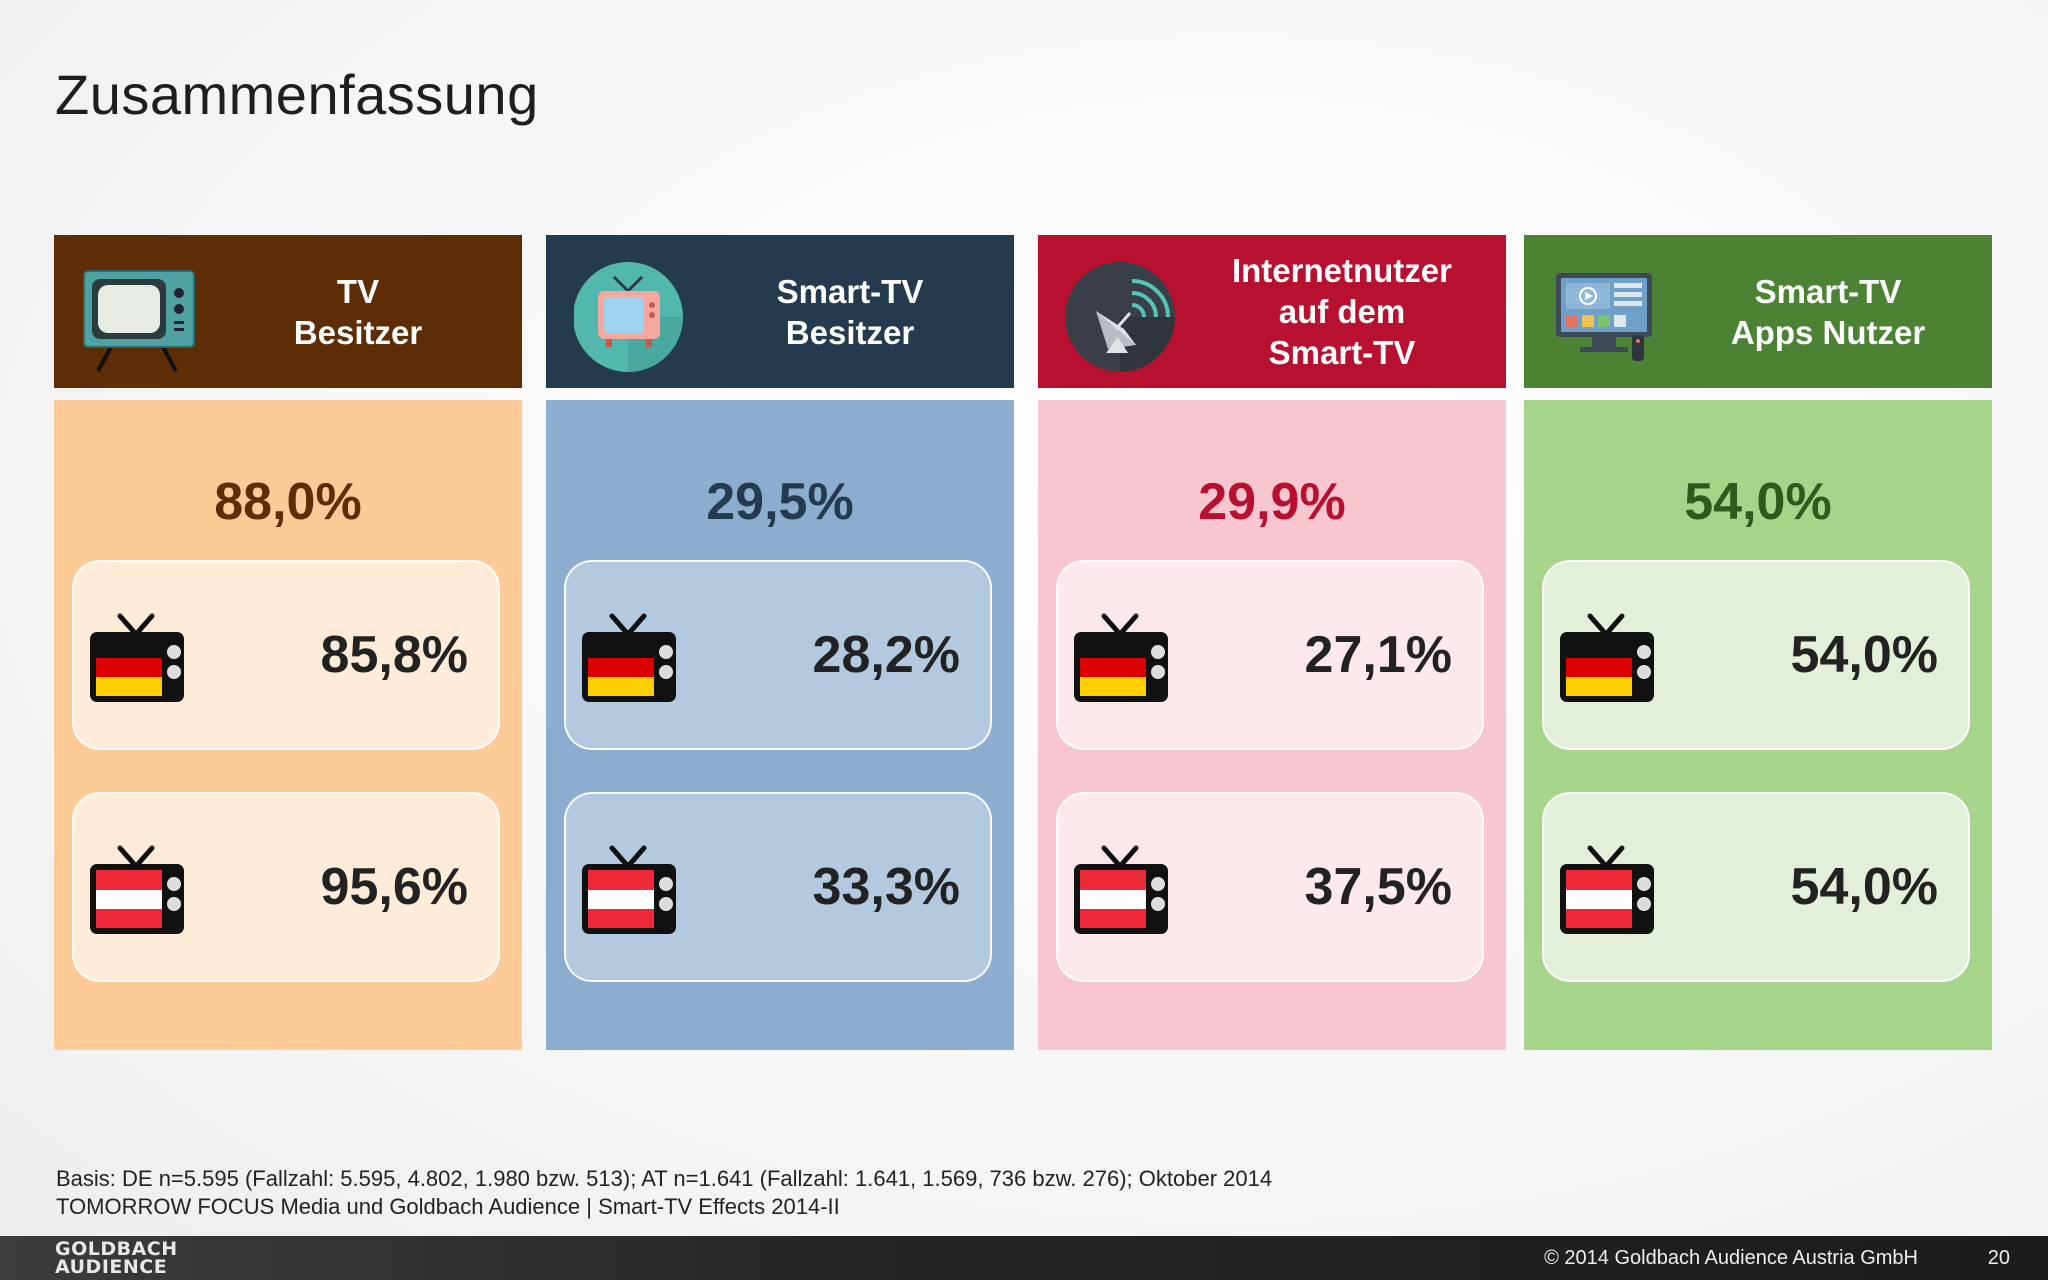 The height and width of the screenshot is (1280, 2048). I want to click on column-header: Internetnutzer auf dem Smart-TV, so click(1272, 311).